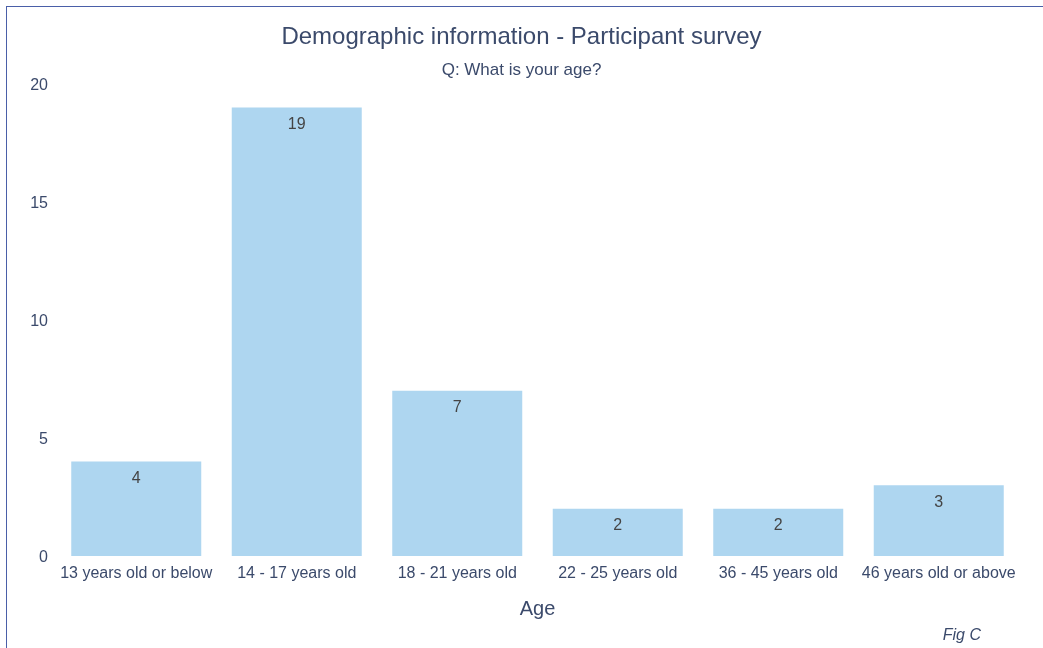 Image resolution: width=1043 pixels, height=648 pixels. Describe the element at coordinates (44, 556) in the screenshot. I see `y-tick-label: 0` at that location.